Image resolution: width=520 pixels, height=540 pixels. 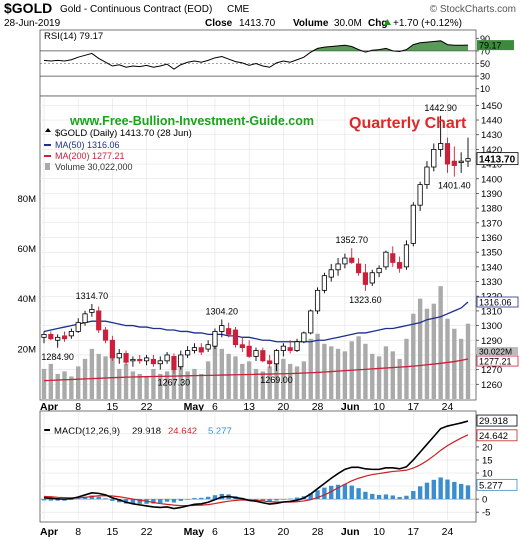 I want to click on rsi-frame, so click(x=258, y=63).